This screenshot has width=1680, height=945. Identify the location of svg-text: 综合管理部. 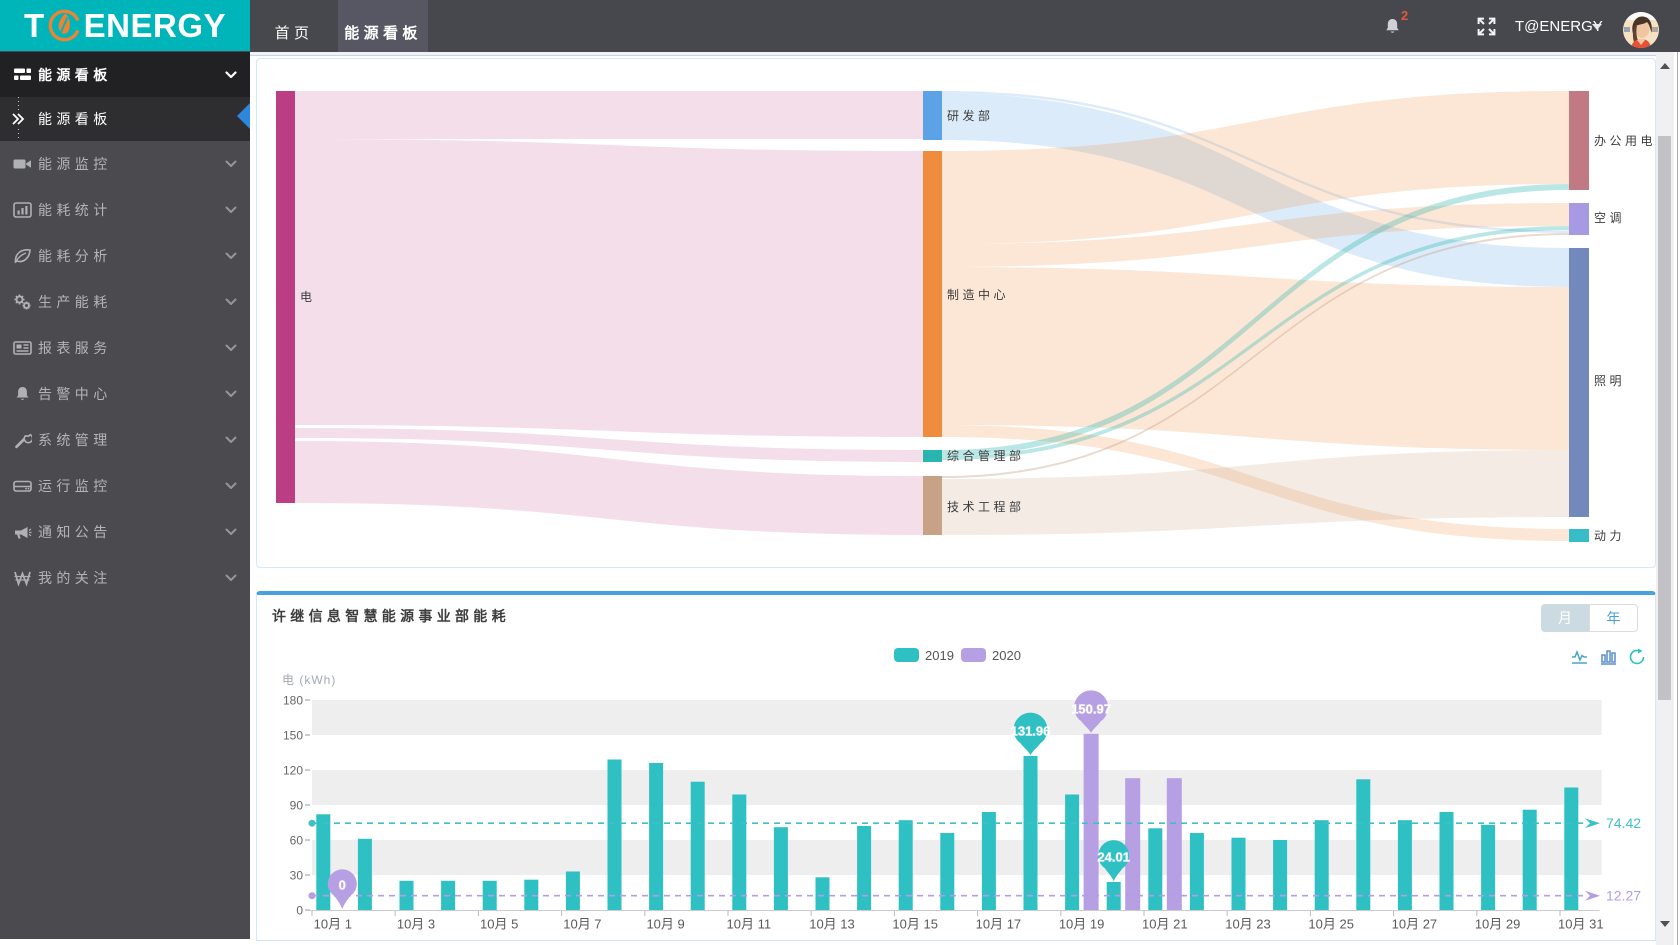
(986, 455).